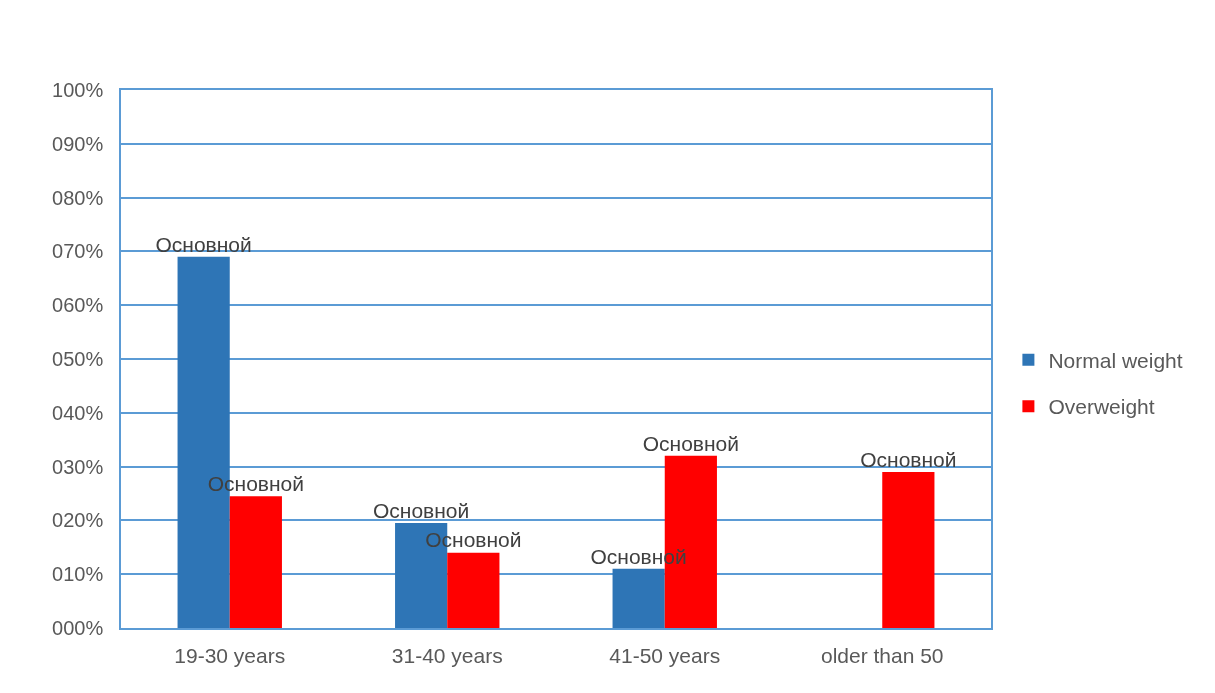  What do you see at coordinates (78, 628) in the screenshot?
I see `y-tick-label: 000%` at bounding box center [78, 628].